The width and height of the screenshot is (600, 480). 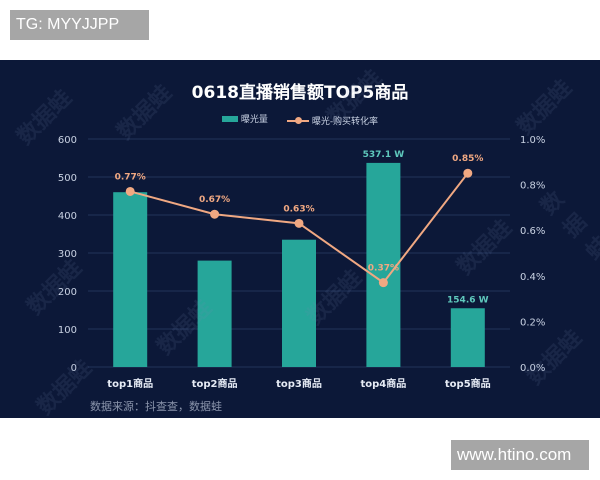 What do you see at coordinates (532, 277) in the screenshot?
I see `y-right-tick: 0.4%` at bounding box center [532, 277].